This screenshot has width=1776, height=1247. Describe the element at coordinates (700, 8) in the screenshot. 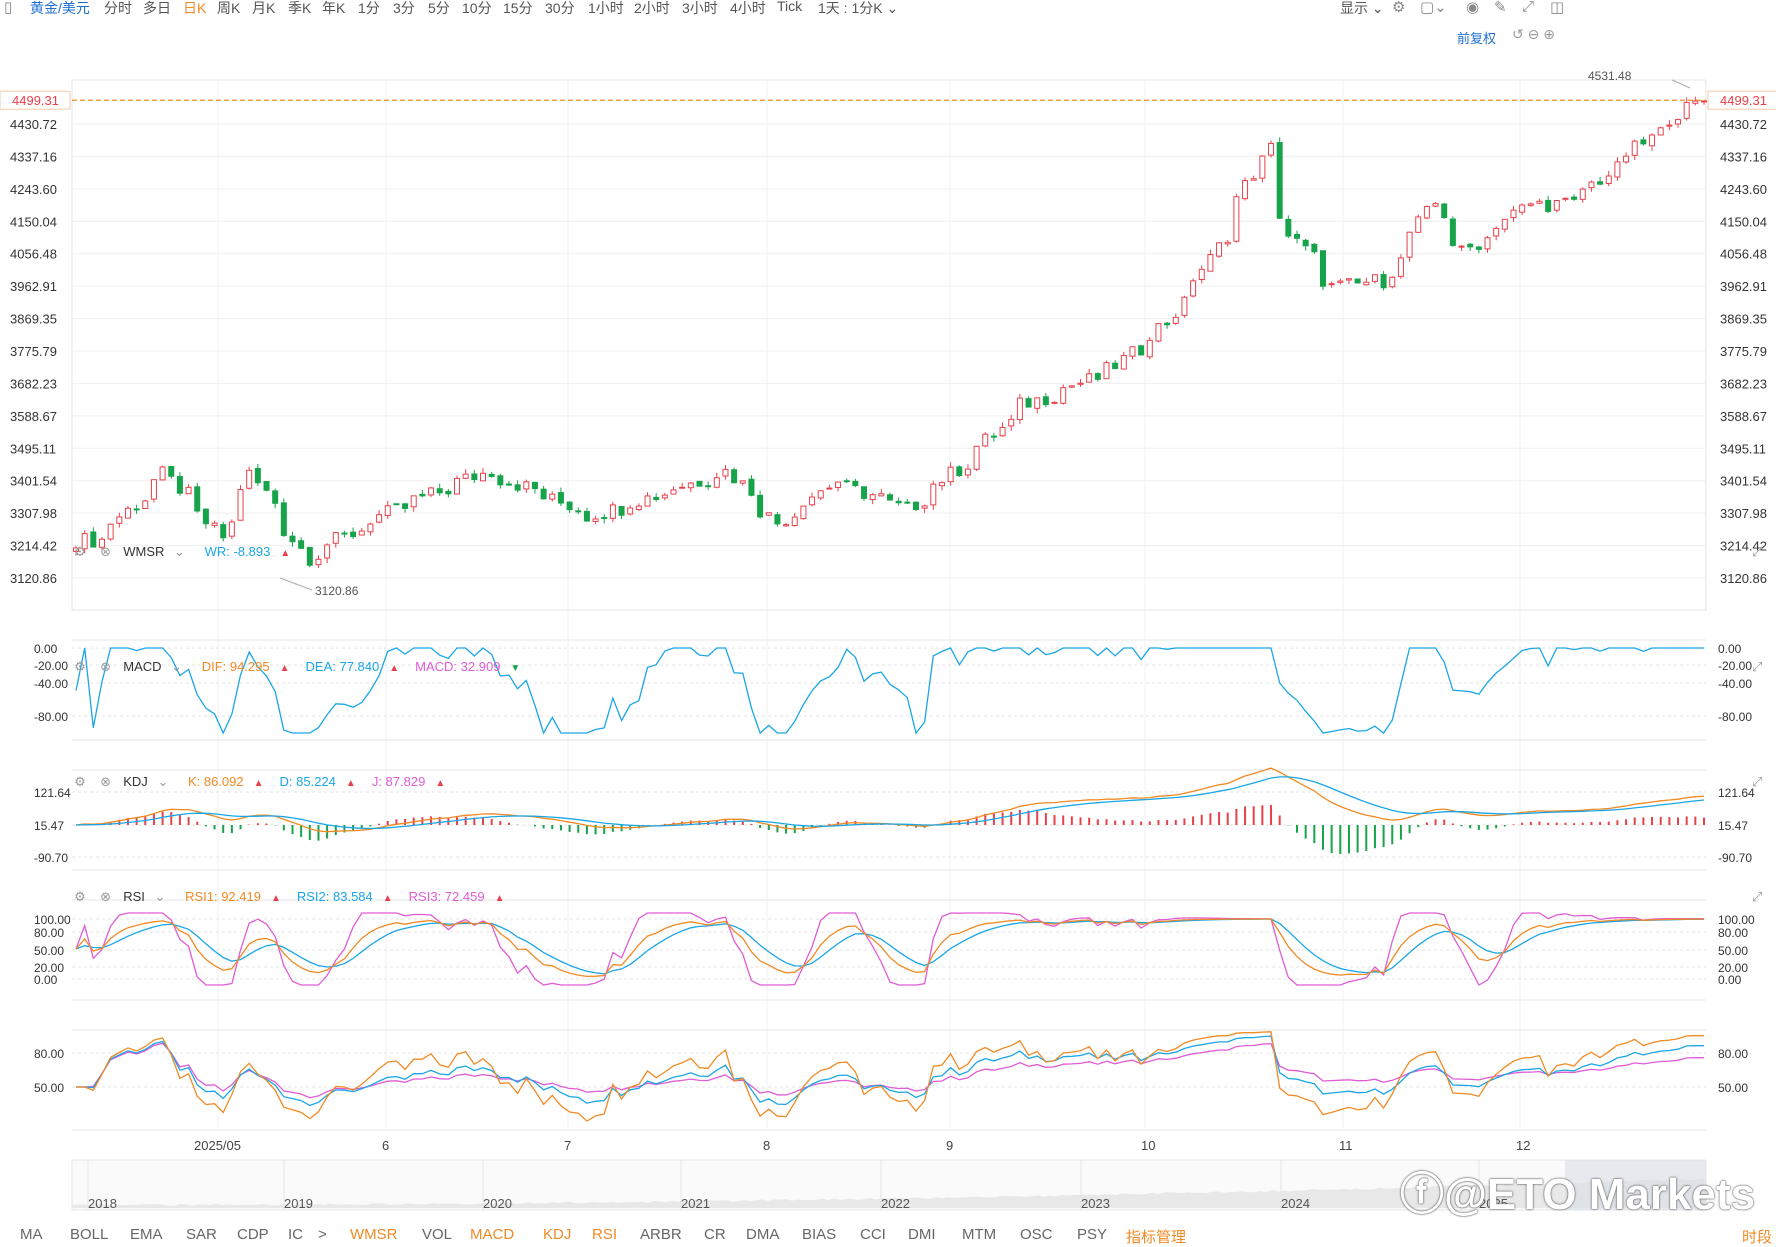

I see `period-tab: 3小时` at that location.